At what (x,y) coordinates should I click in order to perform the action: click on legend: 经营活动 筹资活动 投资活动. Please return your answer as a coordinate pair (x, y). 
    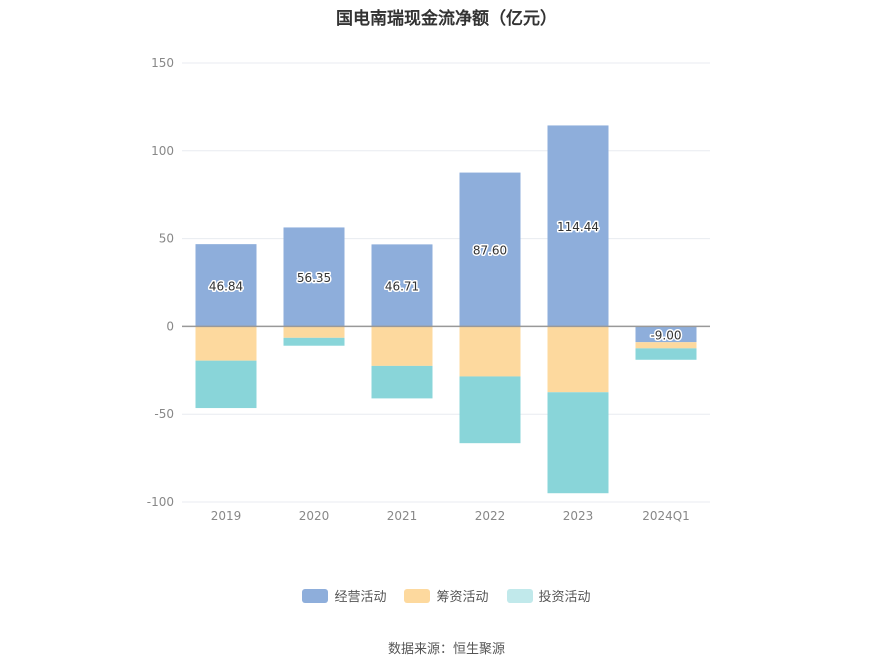
    Looking at the image, I should click on (446, 595).